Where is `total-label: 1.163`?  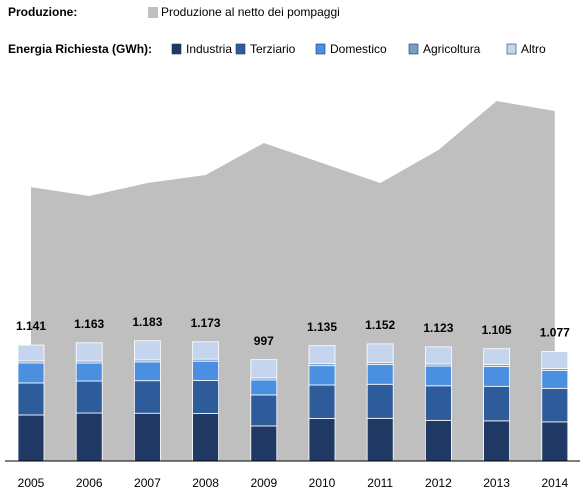 total-label: 1.163 is located at coordinates (89, 324).